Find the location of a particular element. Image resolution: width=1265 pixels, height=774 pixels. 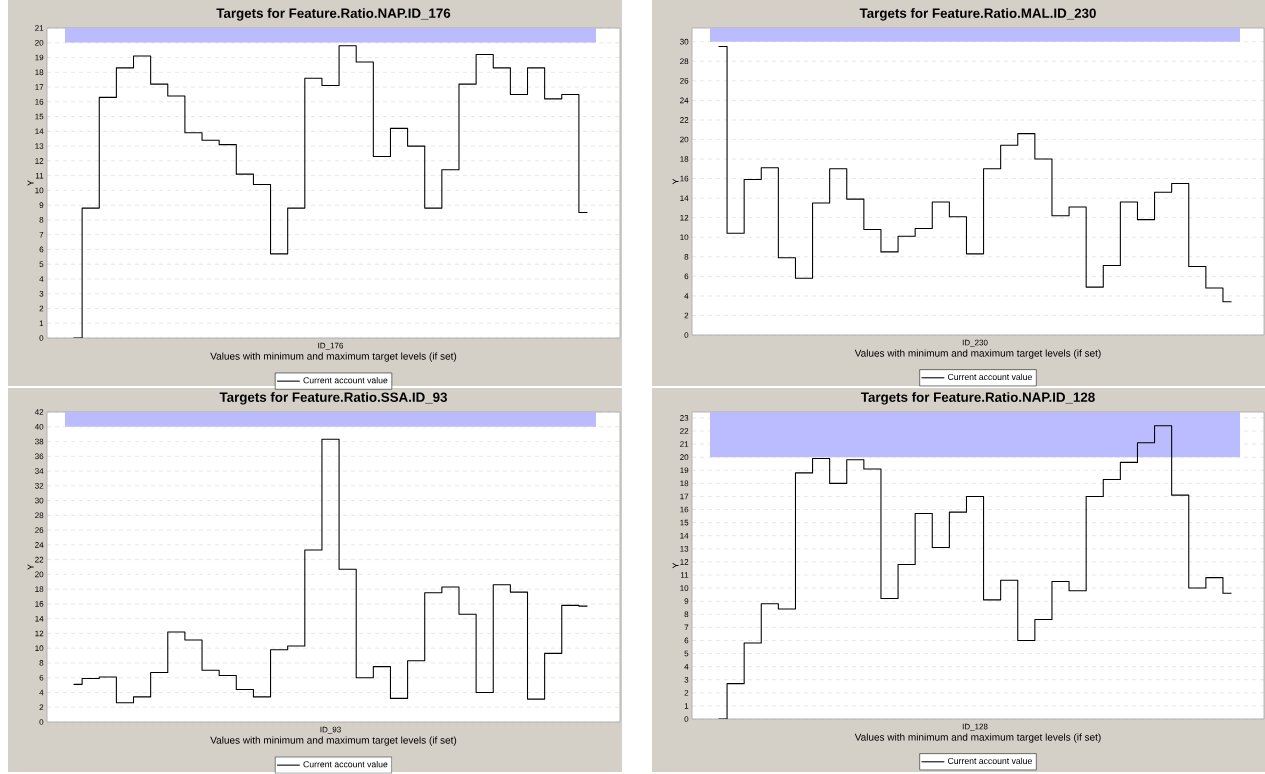

x-tick-label: ID_230 is located at coordinates (975, 343).